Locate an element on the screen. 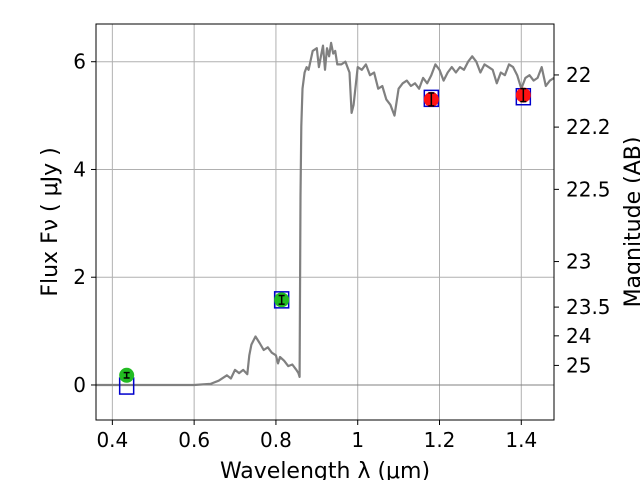  y-tick-label: 2 is located at coordinates (79, 277).